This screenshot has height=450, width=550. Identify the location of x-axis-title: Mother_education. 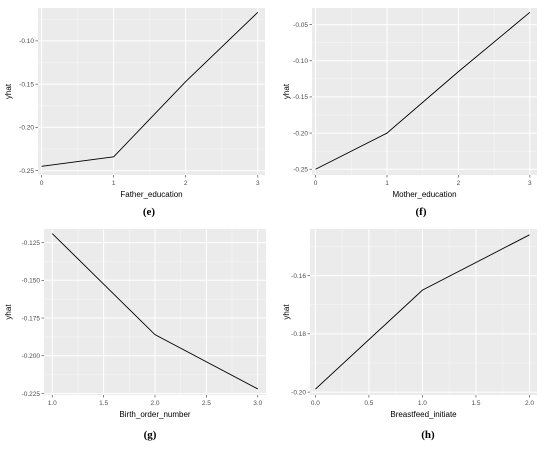
(424, 194).